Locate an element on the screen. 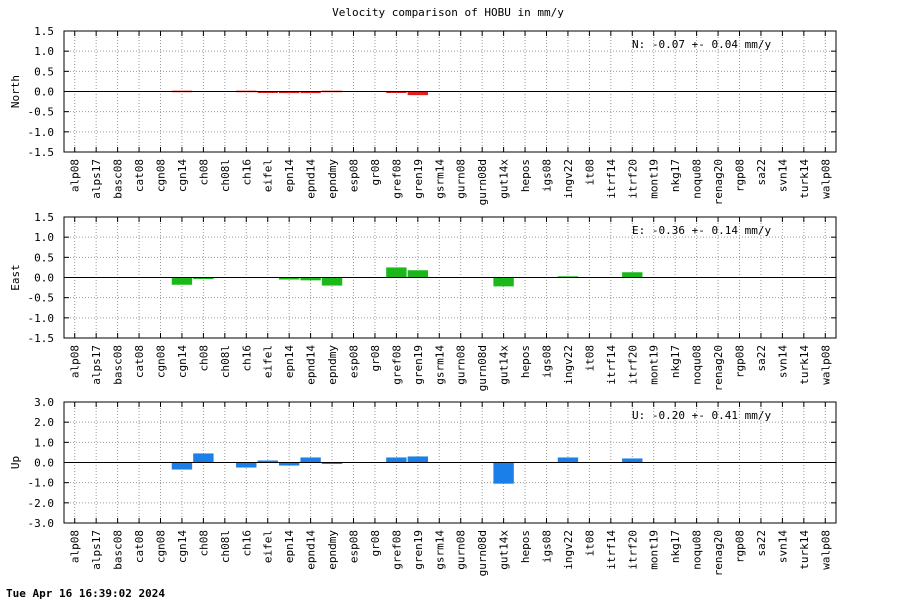  y-tick-label: -1.5 is located at coordinates (41, 152).